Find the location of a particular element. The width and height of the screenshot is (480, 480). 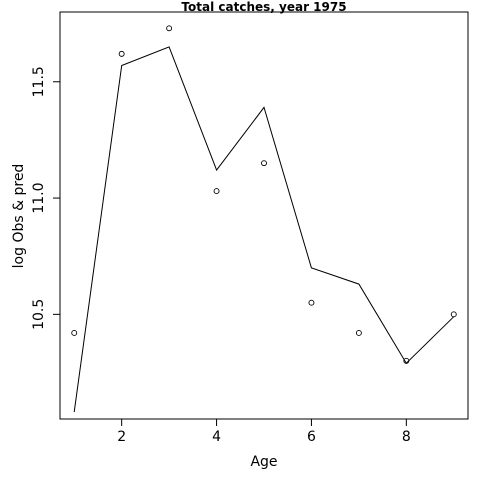

y-tick-label: 11.0 is located at coordinates (39, 197).